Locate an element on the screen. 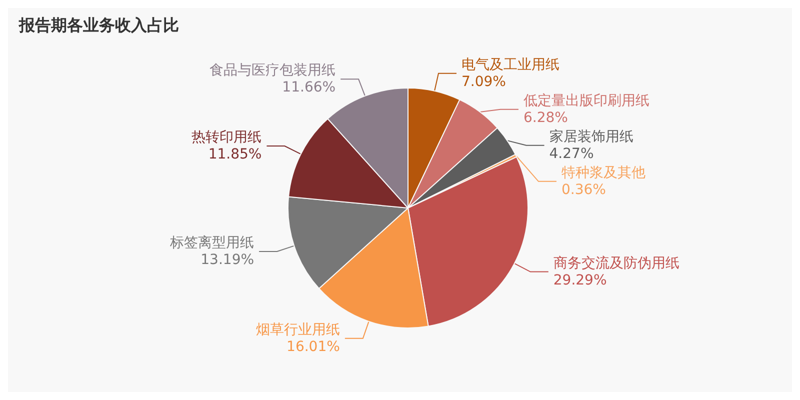  slice-label: 烟草行业用纸 is located at coordinates (298, 330).